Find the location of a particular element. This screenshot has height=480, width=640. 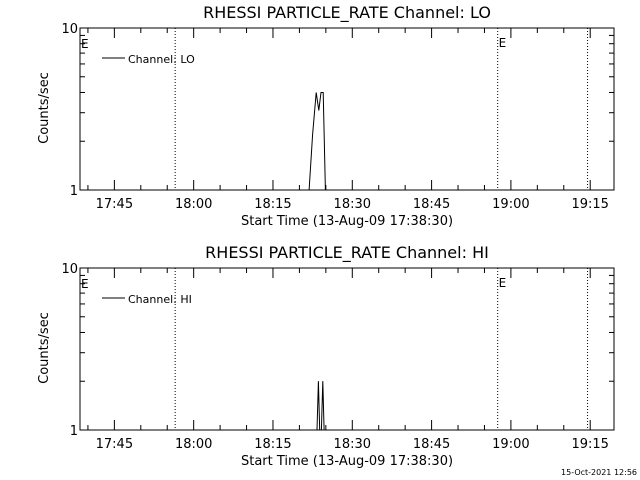

legend-label: Channel: LO is located at coordinates (161, 59).